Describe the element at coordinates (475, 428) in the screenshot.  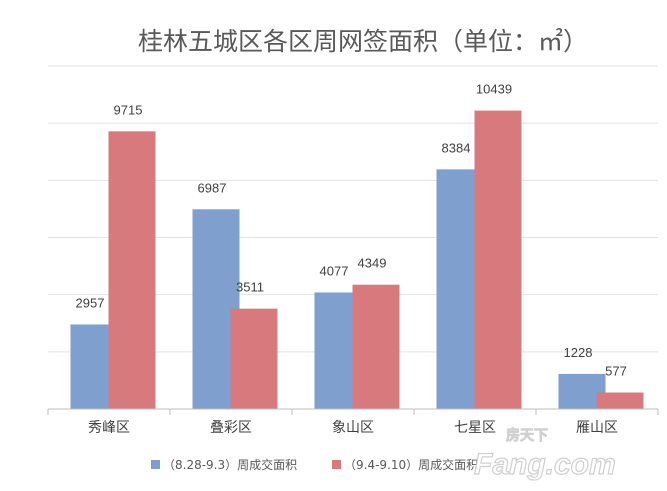
I see `x-tick-label-4: 七星区` at that location.